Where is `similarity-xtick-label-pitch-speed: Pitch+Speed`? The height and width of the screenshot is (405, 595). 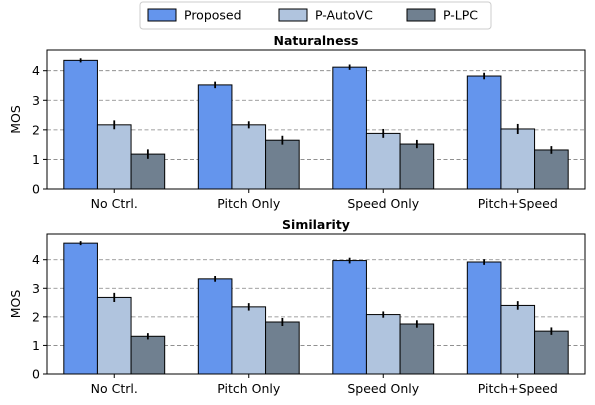
similarity-xtick-label-pitch-speed: Pitch+Speed is located at coordinates (518, 388).